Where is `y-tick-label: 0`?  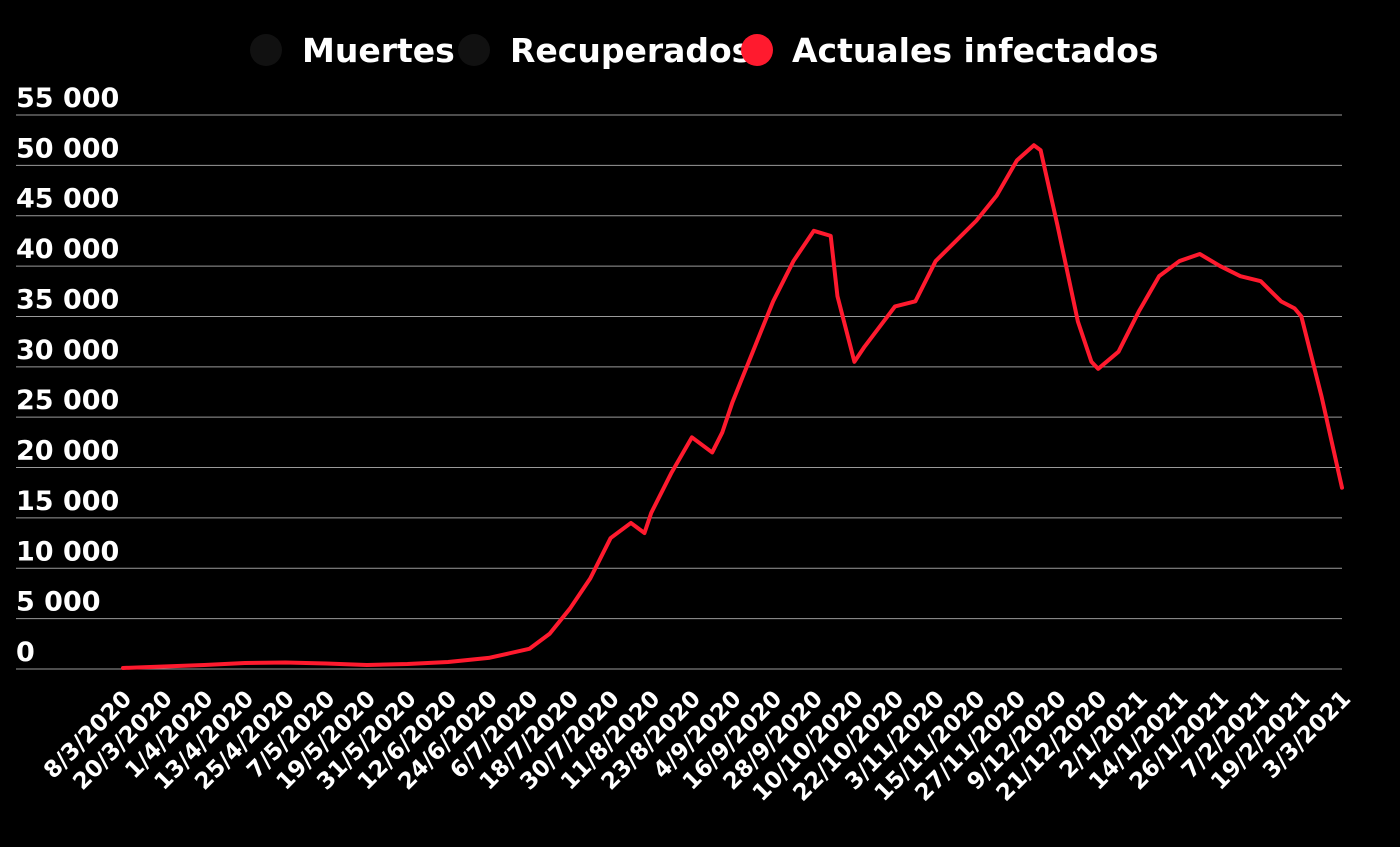
y-tick-label: 0 is located at coordinates (25, 652).